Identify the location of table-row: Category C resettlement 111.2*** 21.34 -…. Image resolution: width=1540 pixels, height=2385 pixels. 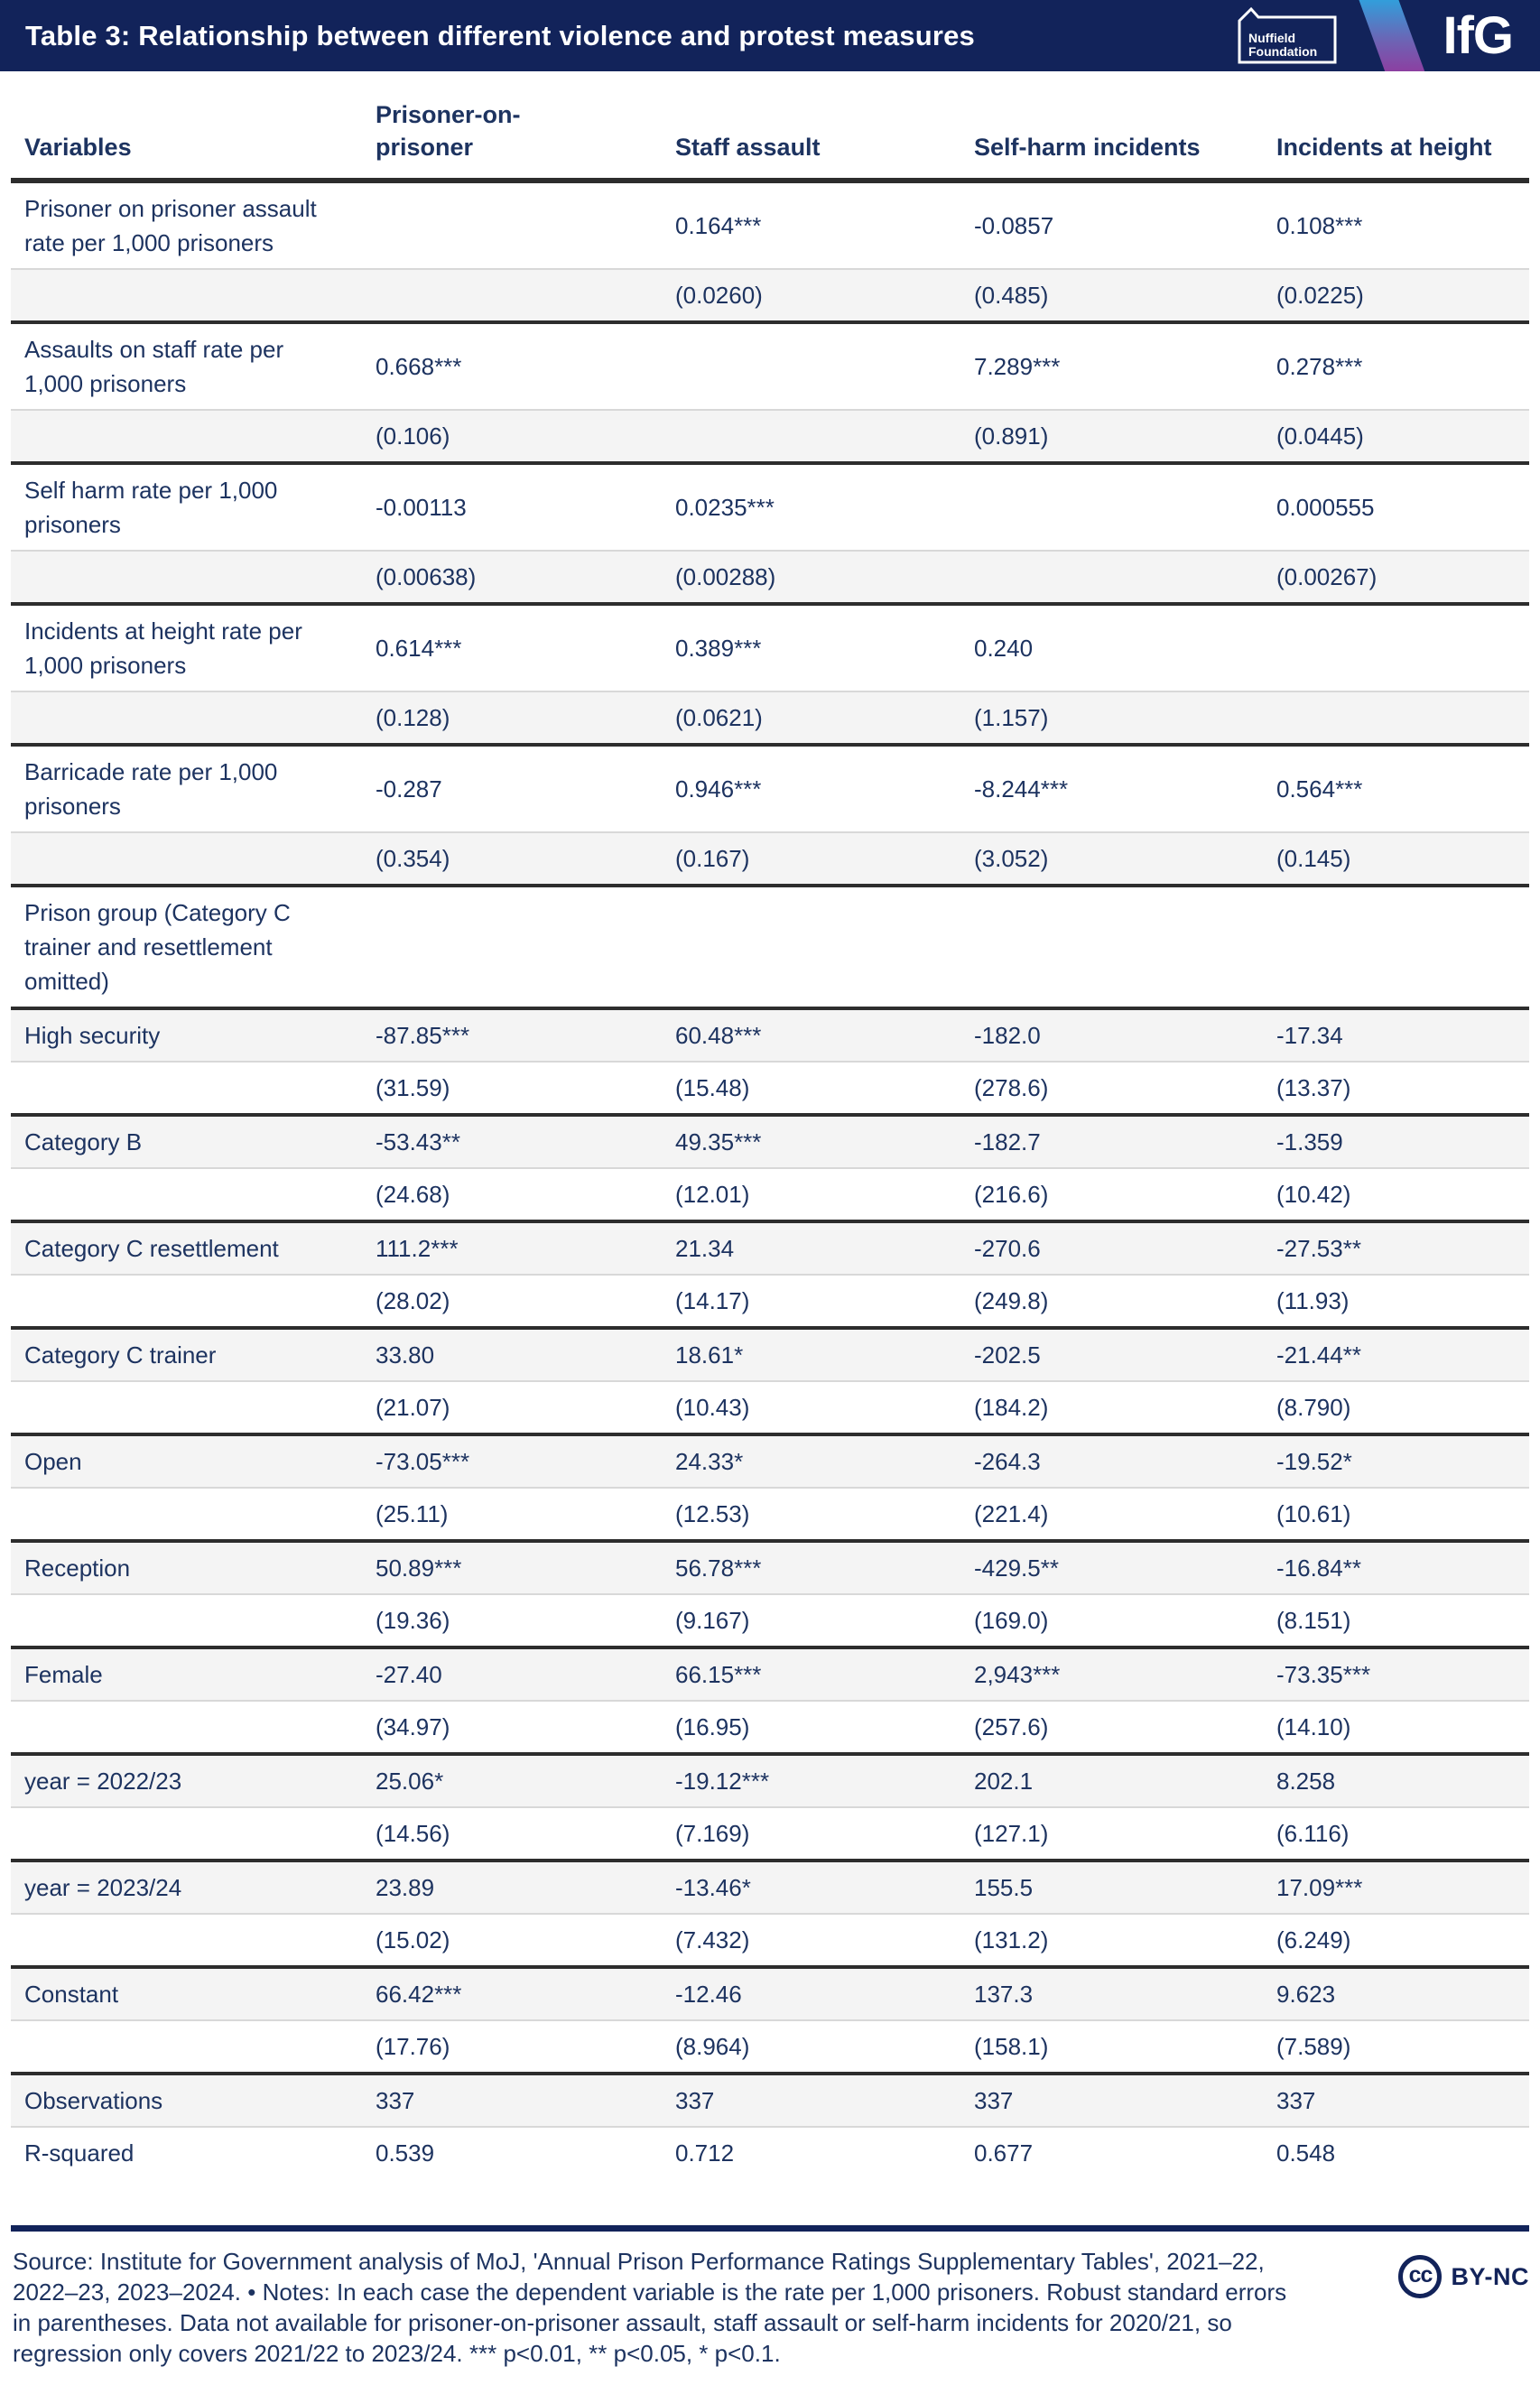
(770, 1247).